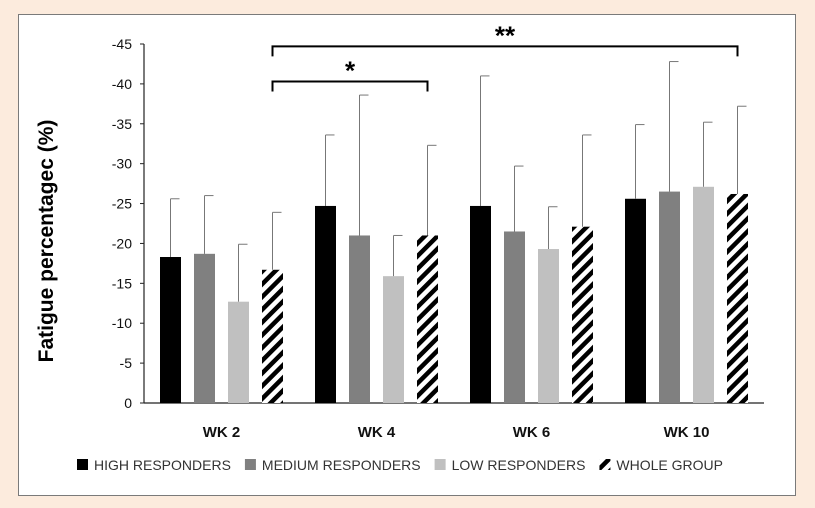 The image size is (815, 508). What do you see at coordinates (128, 403) in the screenshot?
I see `y-tick-label: 0` at bounding box center [128, 403].